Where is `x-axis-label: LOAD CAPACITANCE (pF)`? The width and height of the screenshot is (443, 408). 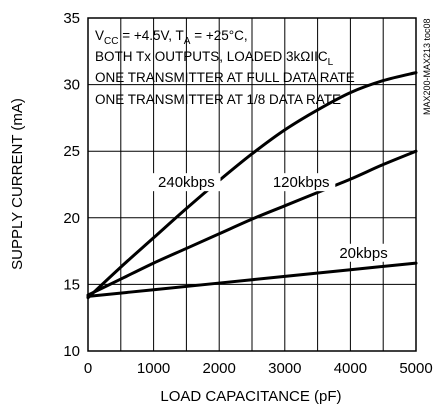
x-axis-label: LOAD CAPACITANCE (pF) is located at coordinates (250, 396).